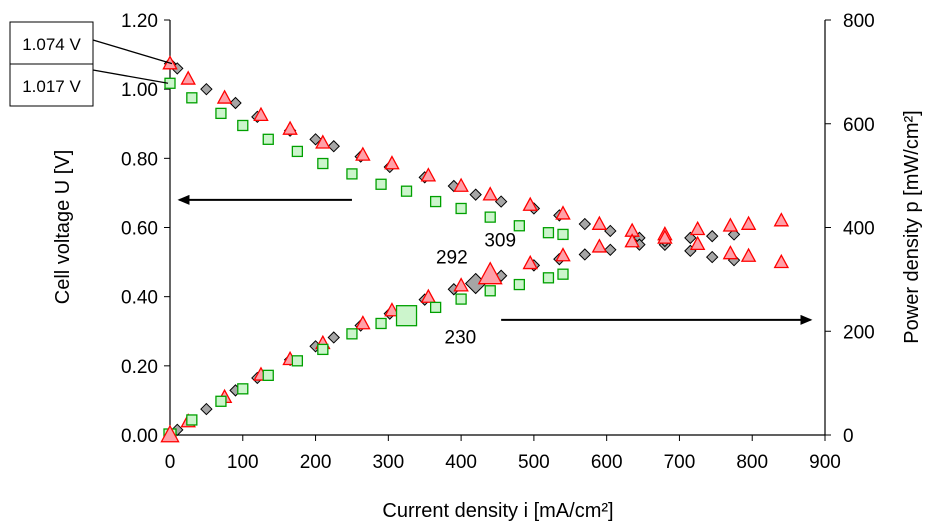 This screenshot has width=926, height=531. Describe the element at coordinates (752, 462) in the screenshot. I see `x-tick-label: 800` at that location.